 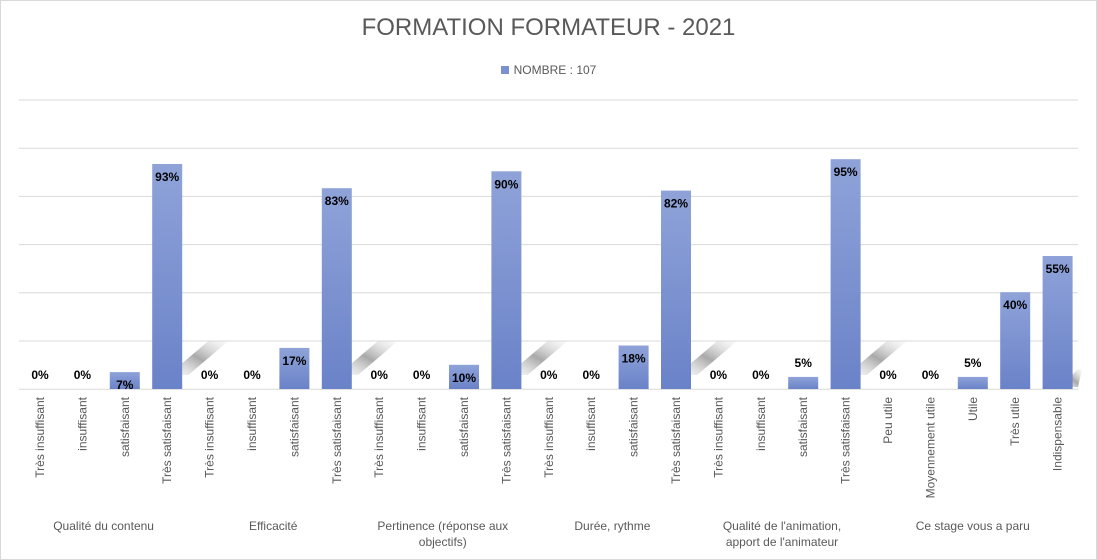 What do you see at coordinates (676, 204) in the screenshot?
I see `data-label: 82%` at bounding box center [676, 204].